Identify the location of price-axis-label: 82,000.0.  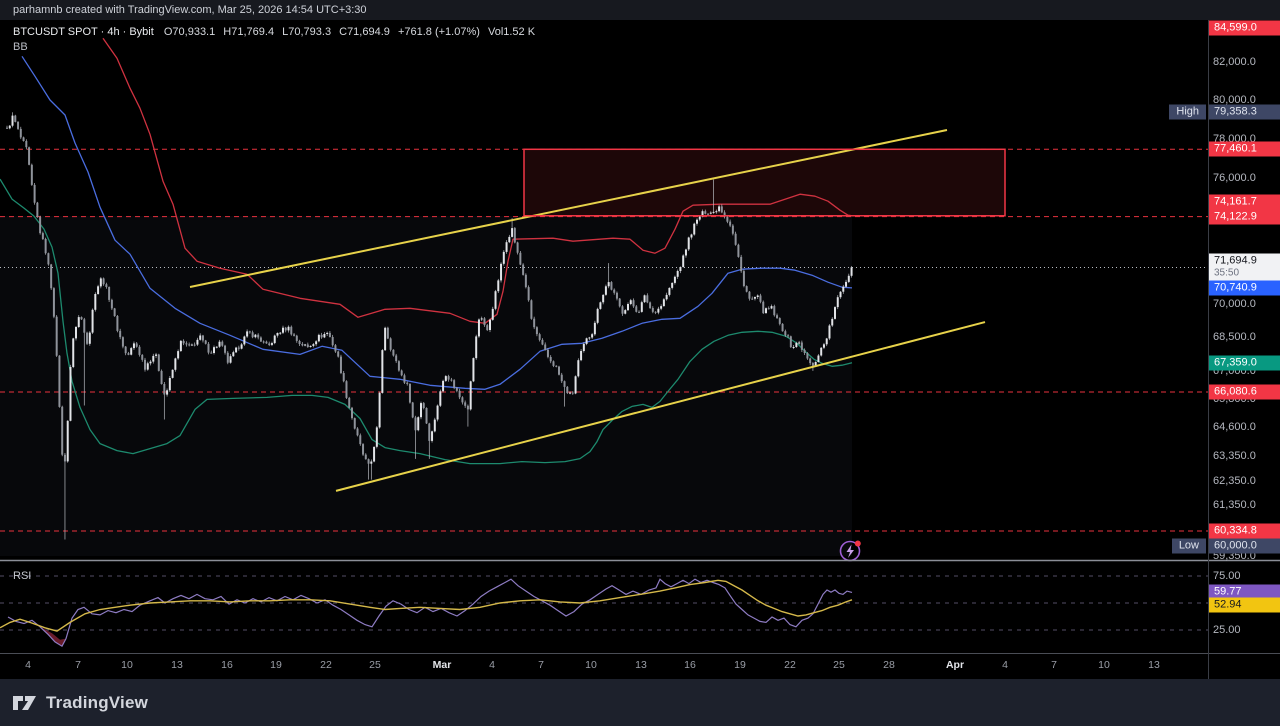
(1234, 62).